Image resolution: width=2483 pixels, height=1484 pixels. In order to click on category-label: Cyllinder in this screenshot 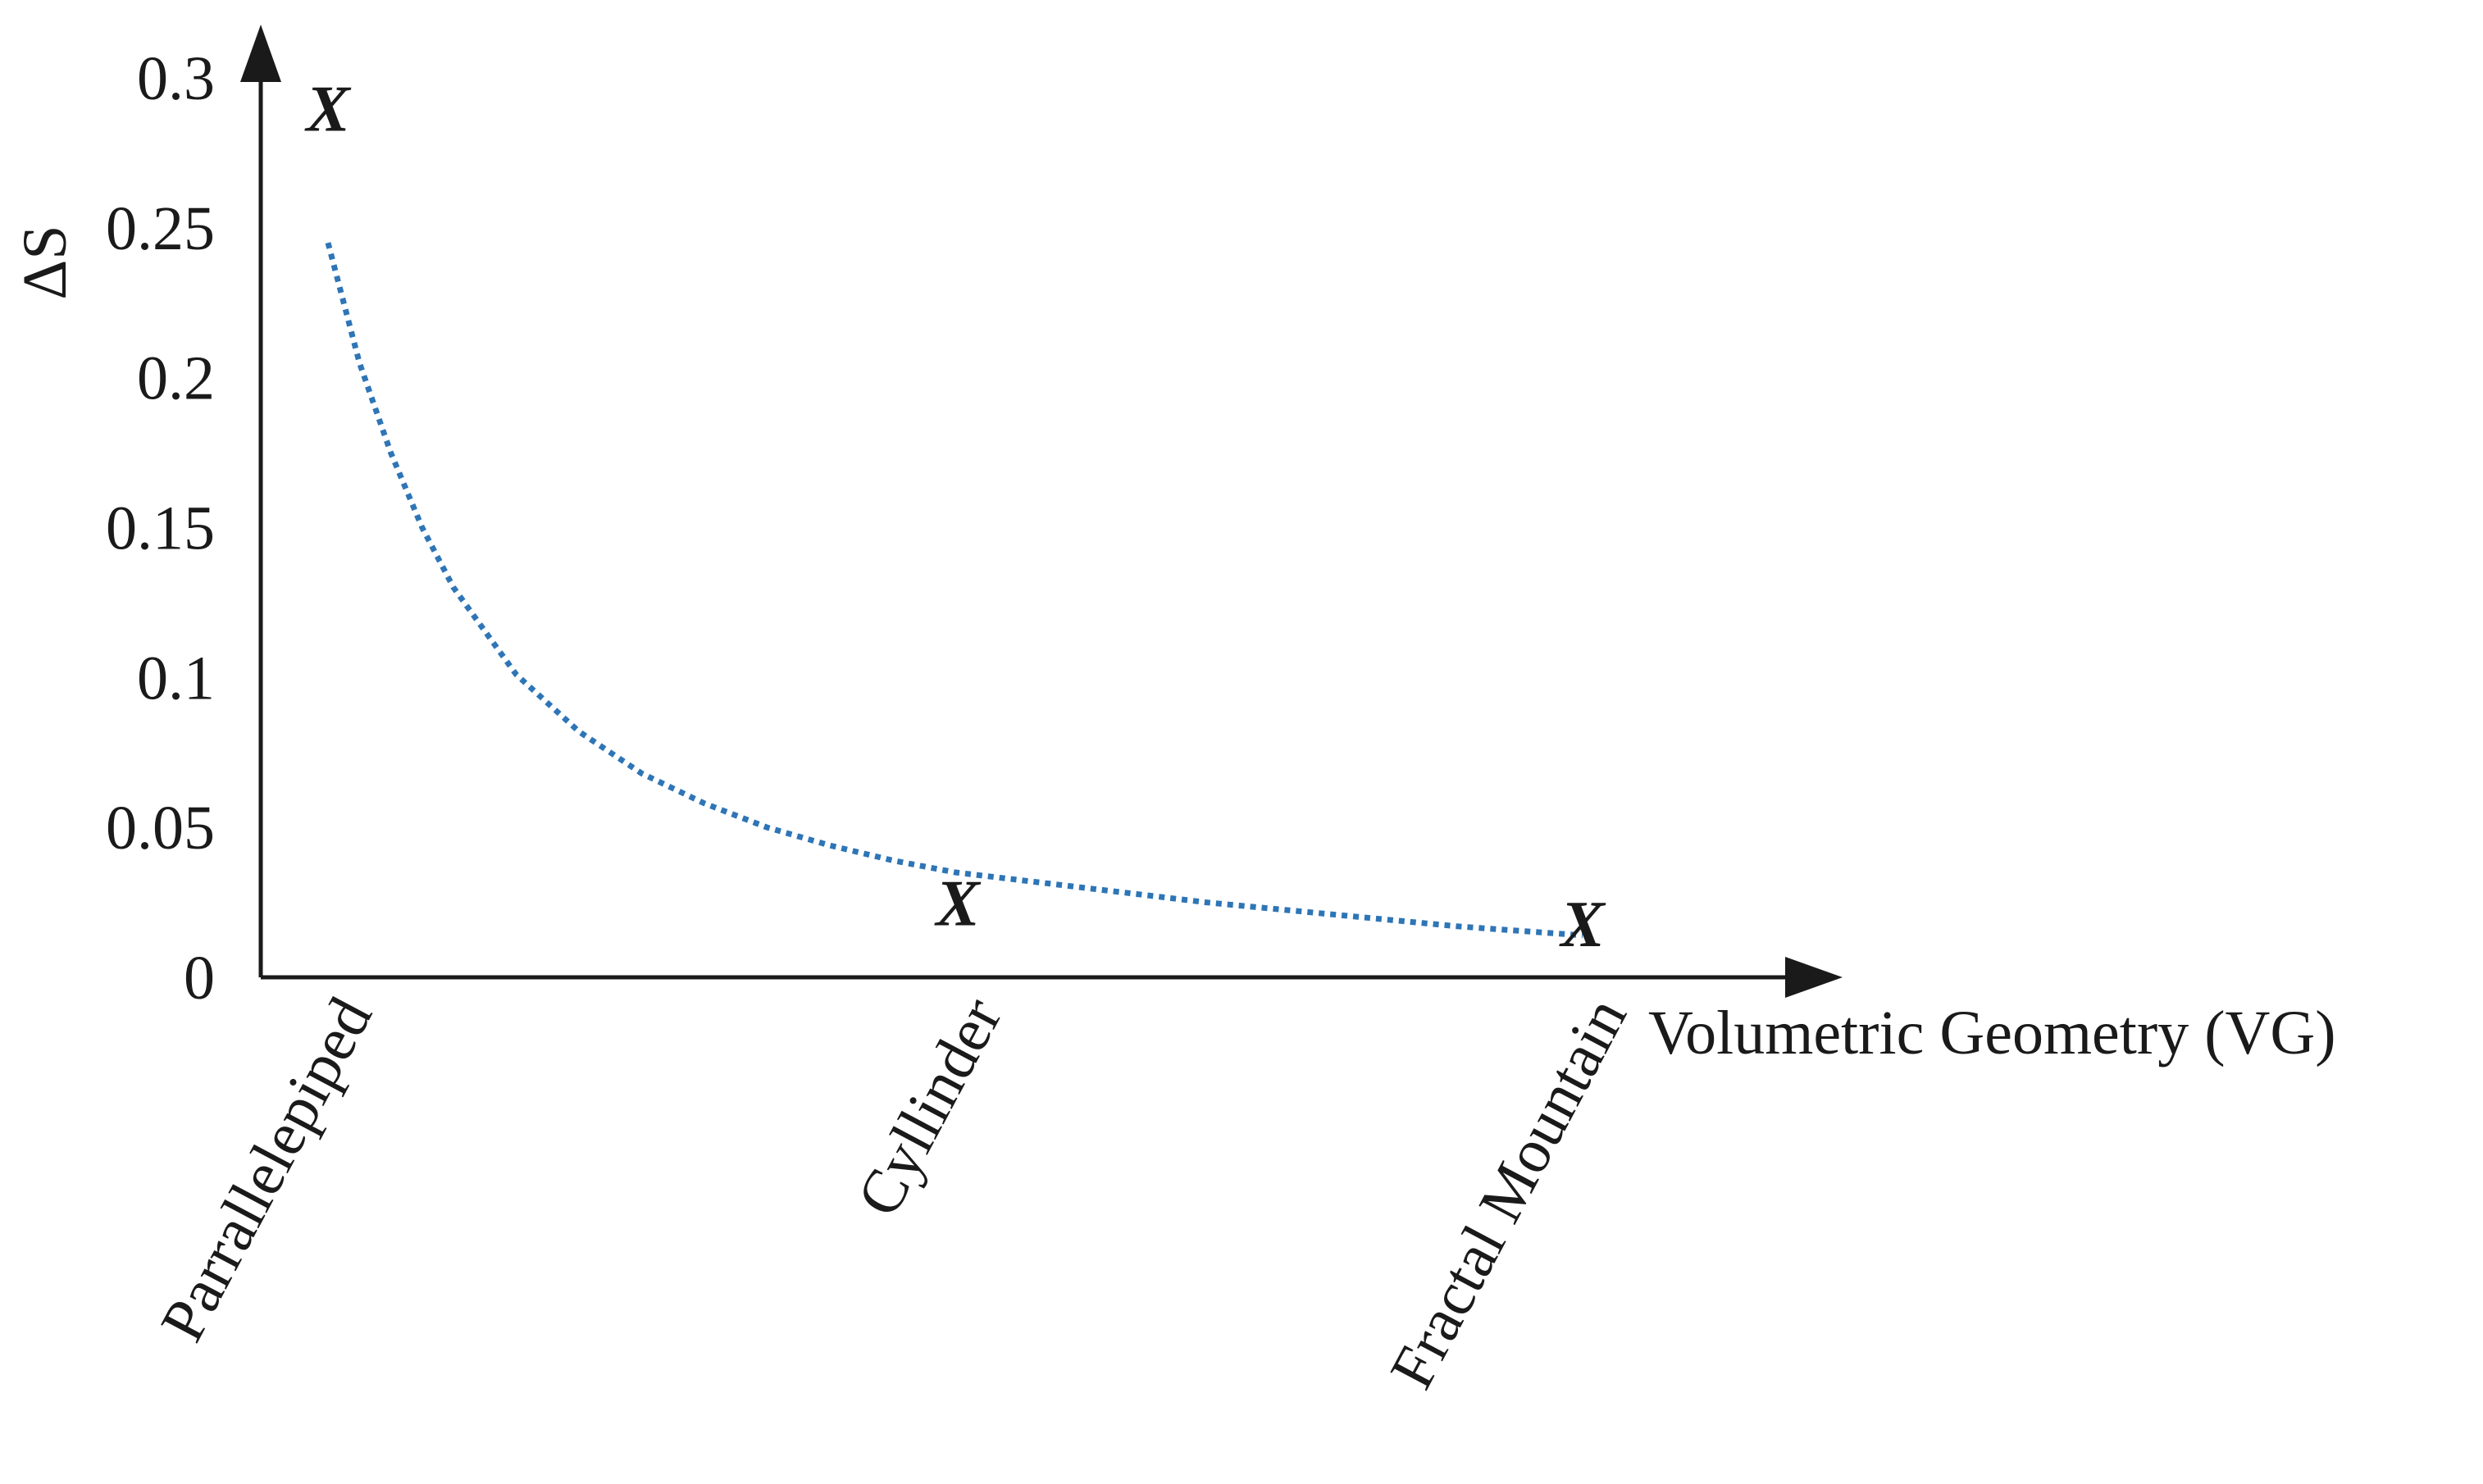, I will do `click(930, 1107)`.